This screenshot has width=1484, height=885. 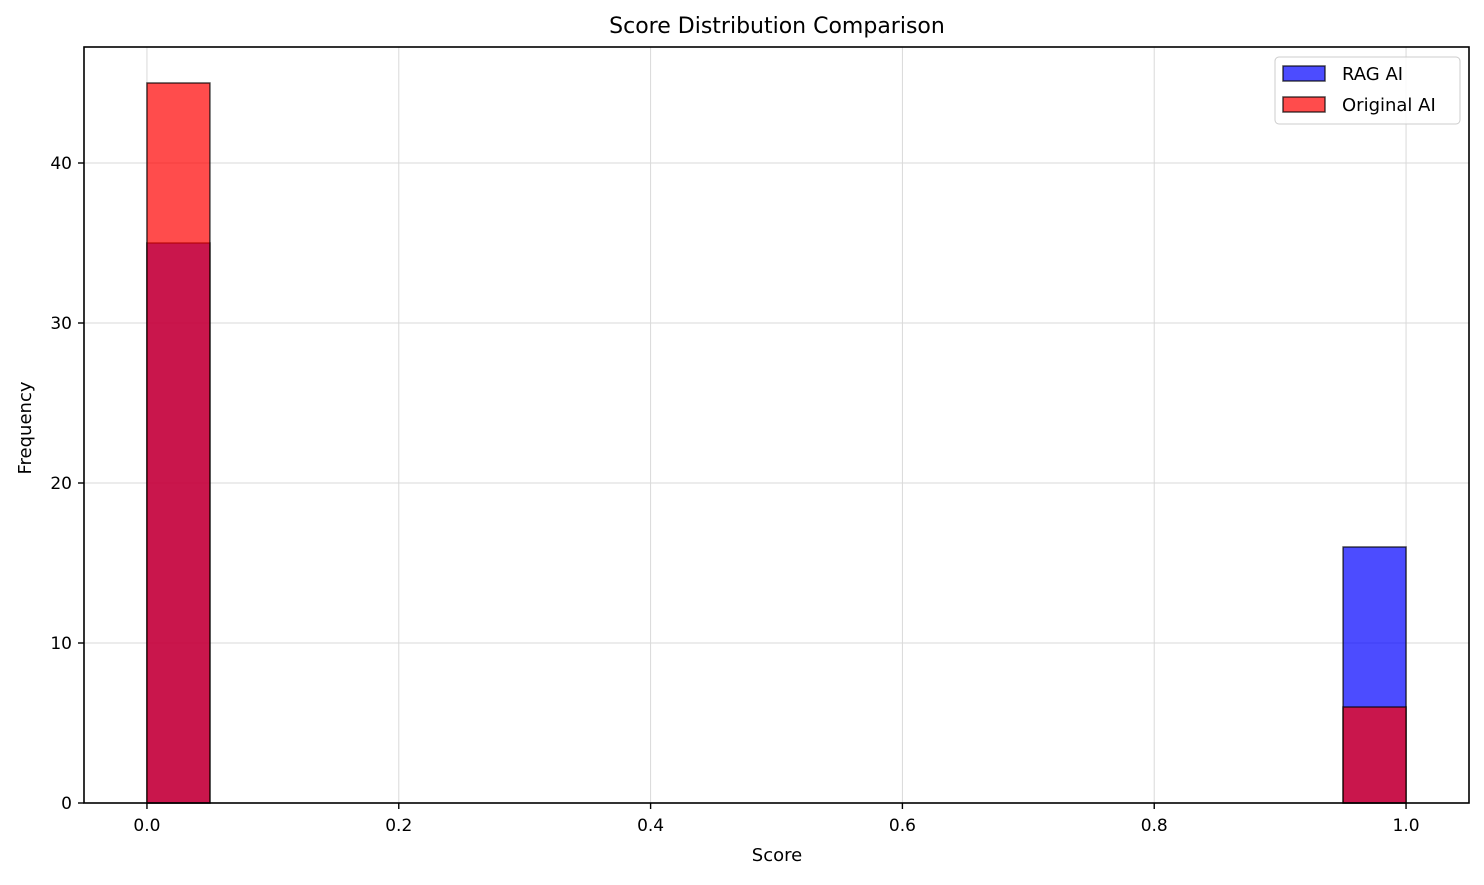 What do you see at coordinates (1367, 90) in the screenshot?
I see `legend: RAG AI Original AI` at bounding box center [1367, 90].